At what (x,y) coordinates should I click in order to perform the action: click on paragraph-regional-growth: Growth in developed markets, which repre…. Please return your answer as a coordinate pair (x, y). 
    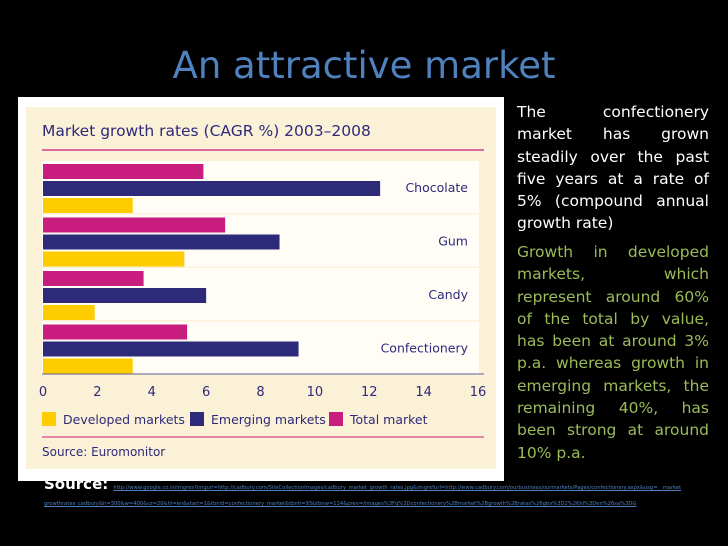
    Looking at the image, I should click on (613, 352).